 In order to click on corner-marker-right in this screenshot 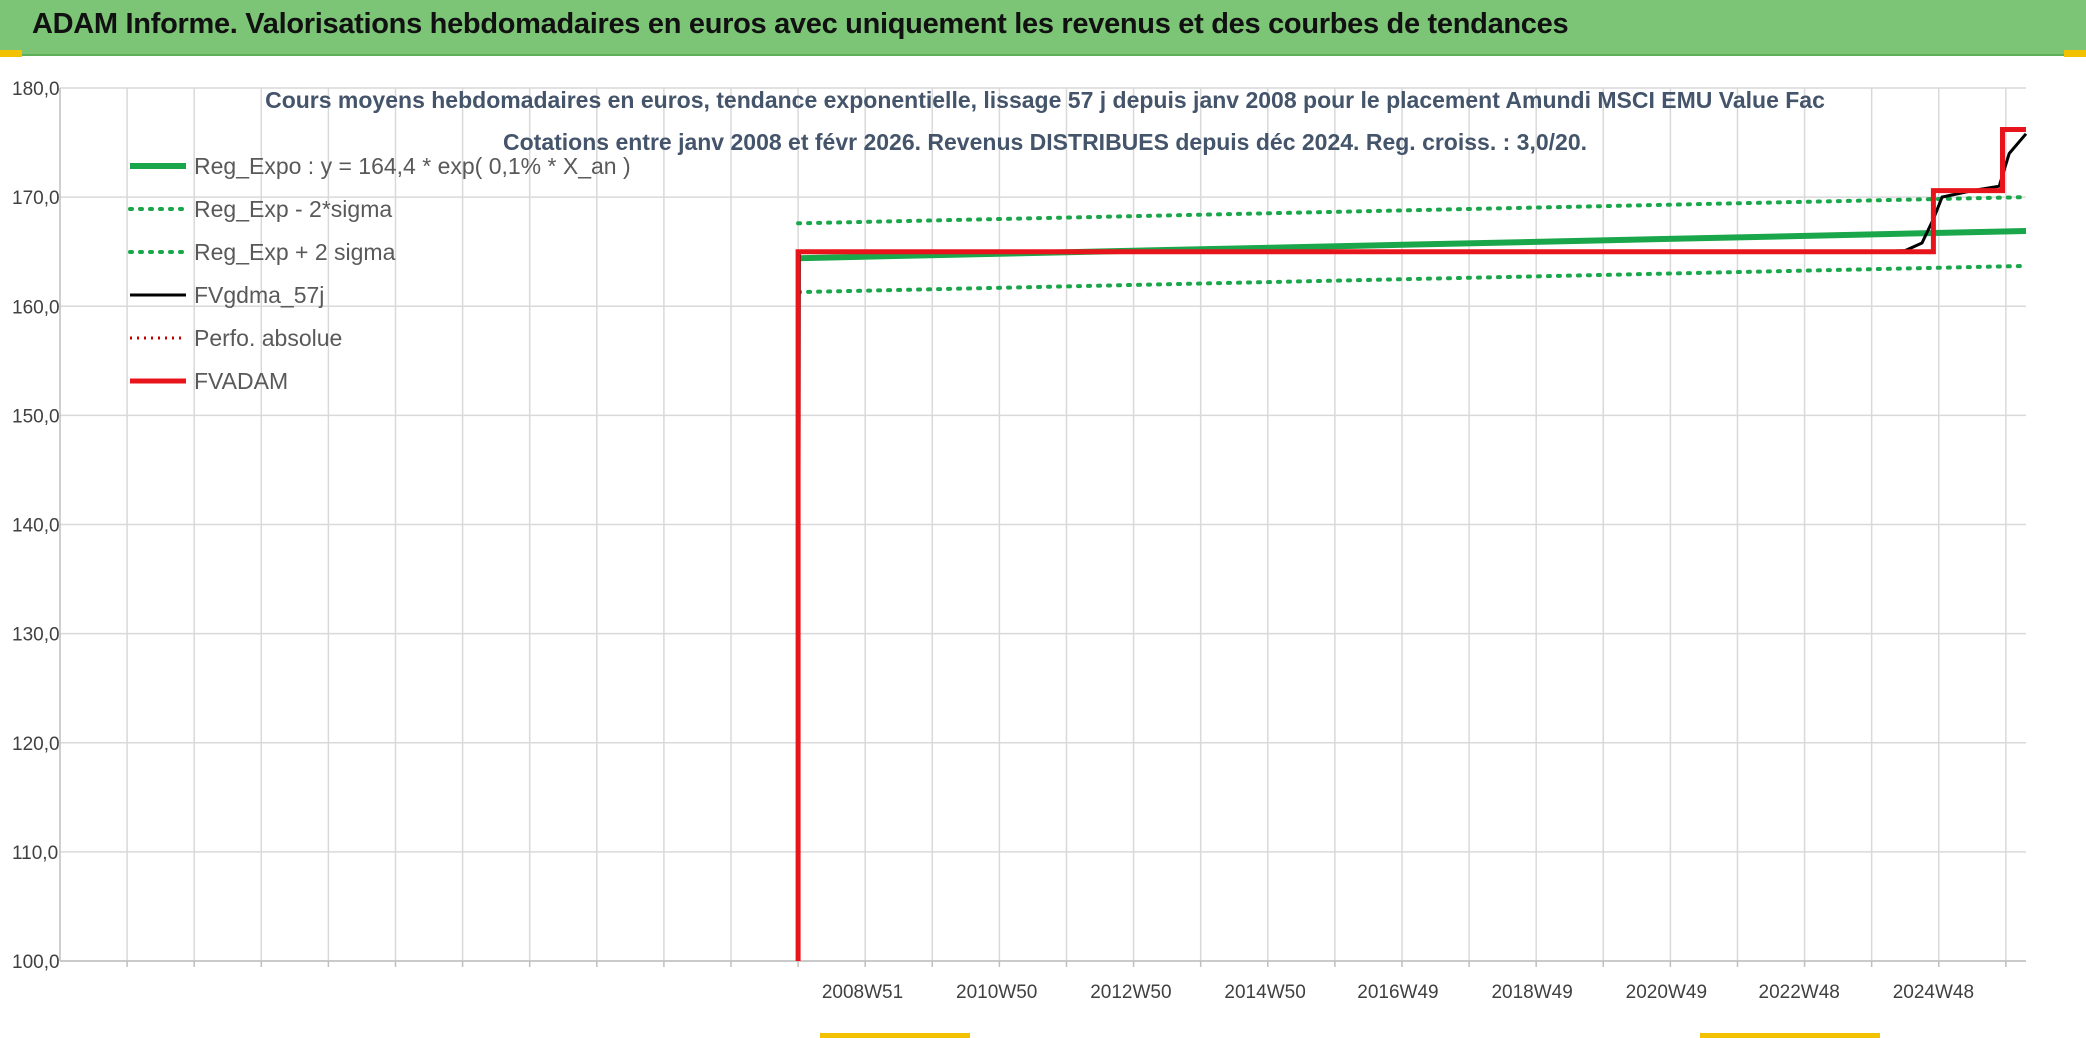, I will do `click(2075, 53)`.